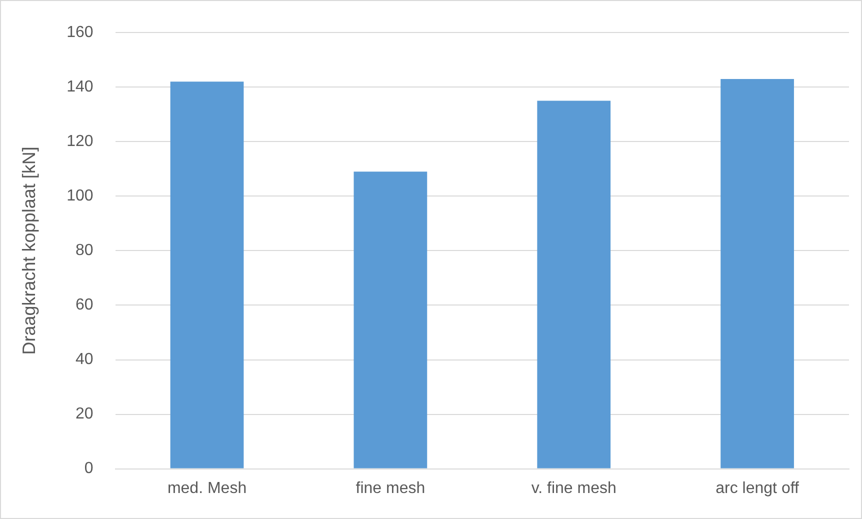 The height and width of the screenshot is (519, 862). What do you see at coordinates (85, 414) in the screenshot?
I see `y-tick-label: 20` at bounding box center [85, 414].